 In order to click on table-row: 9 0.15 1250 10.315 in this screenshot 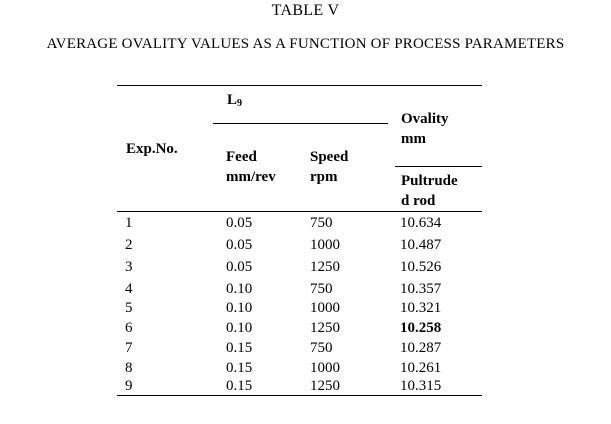, I will do `click(305, 386)`.